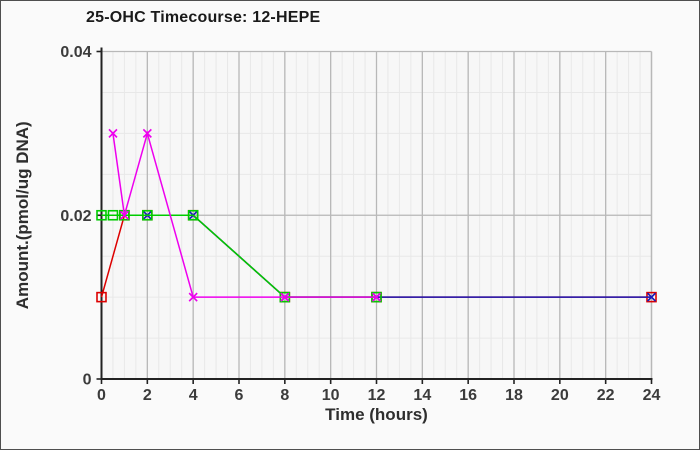  I want to click on x-axis-label: Time (hours), so click(376, 414).